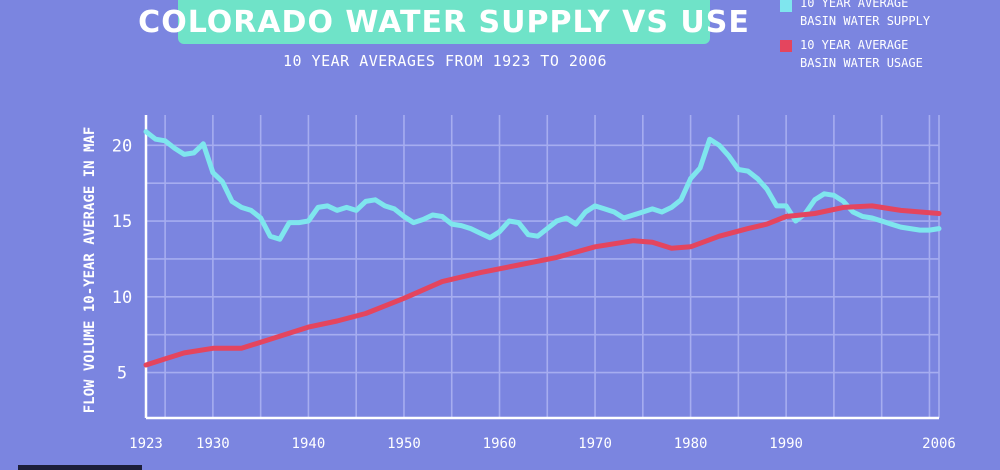  Describe the element at coordinates (122, 222) in the screenshot. I see `y-tick-label: 15` at that location.